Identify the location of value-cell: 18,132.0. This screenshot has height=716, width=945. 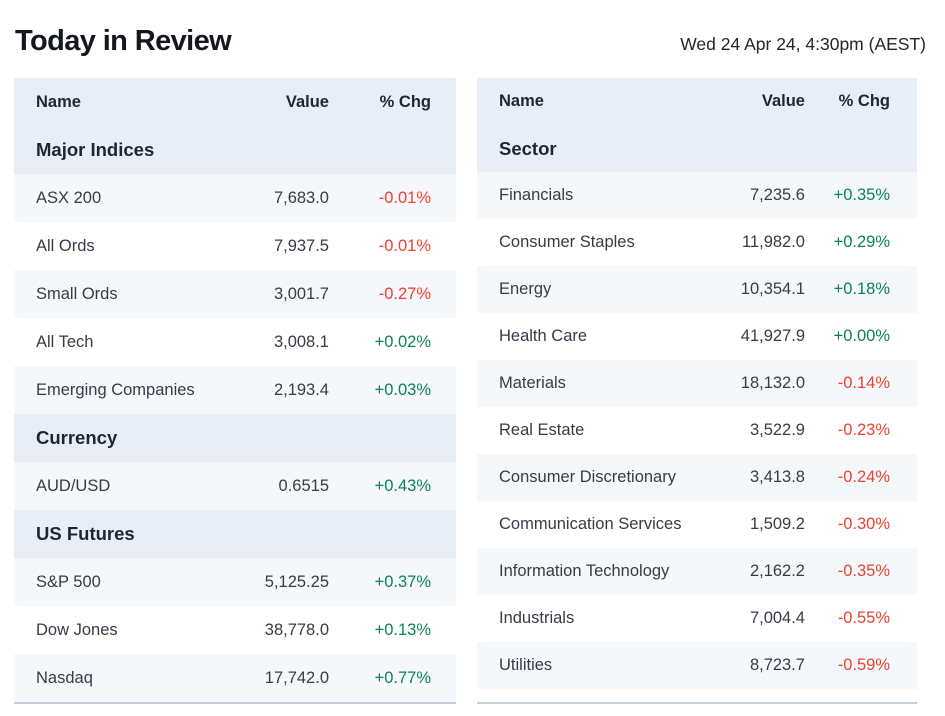
(772, 383).